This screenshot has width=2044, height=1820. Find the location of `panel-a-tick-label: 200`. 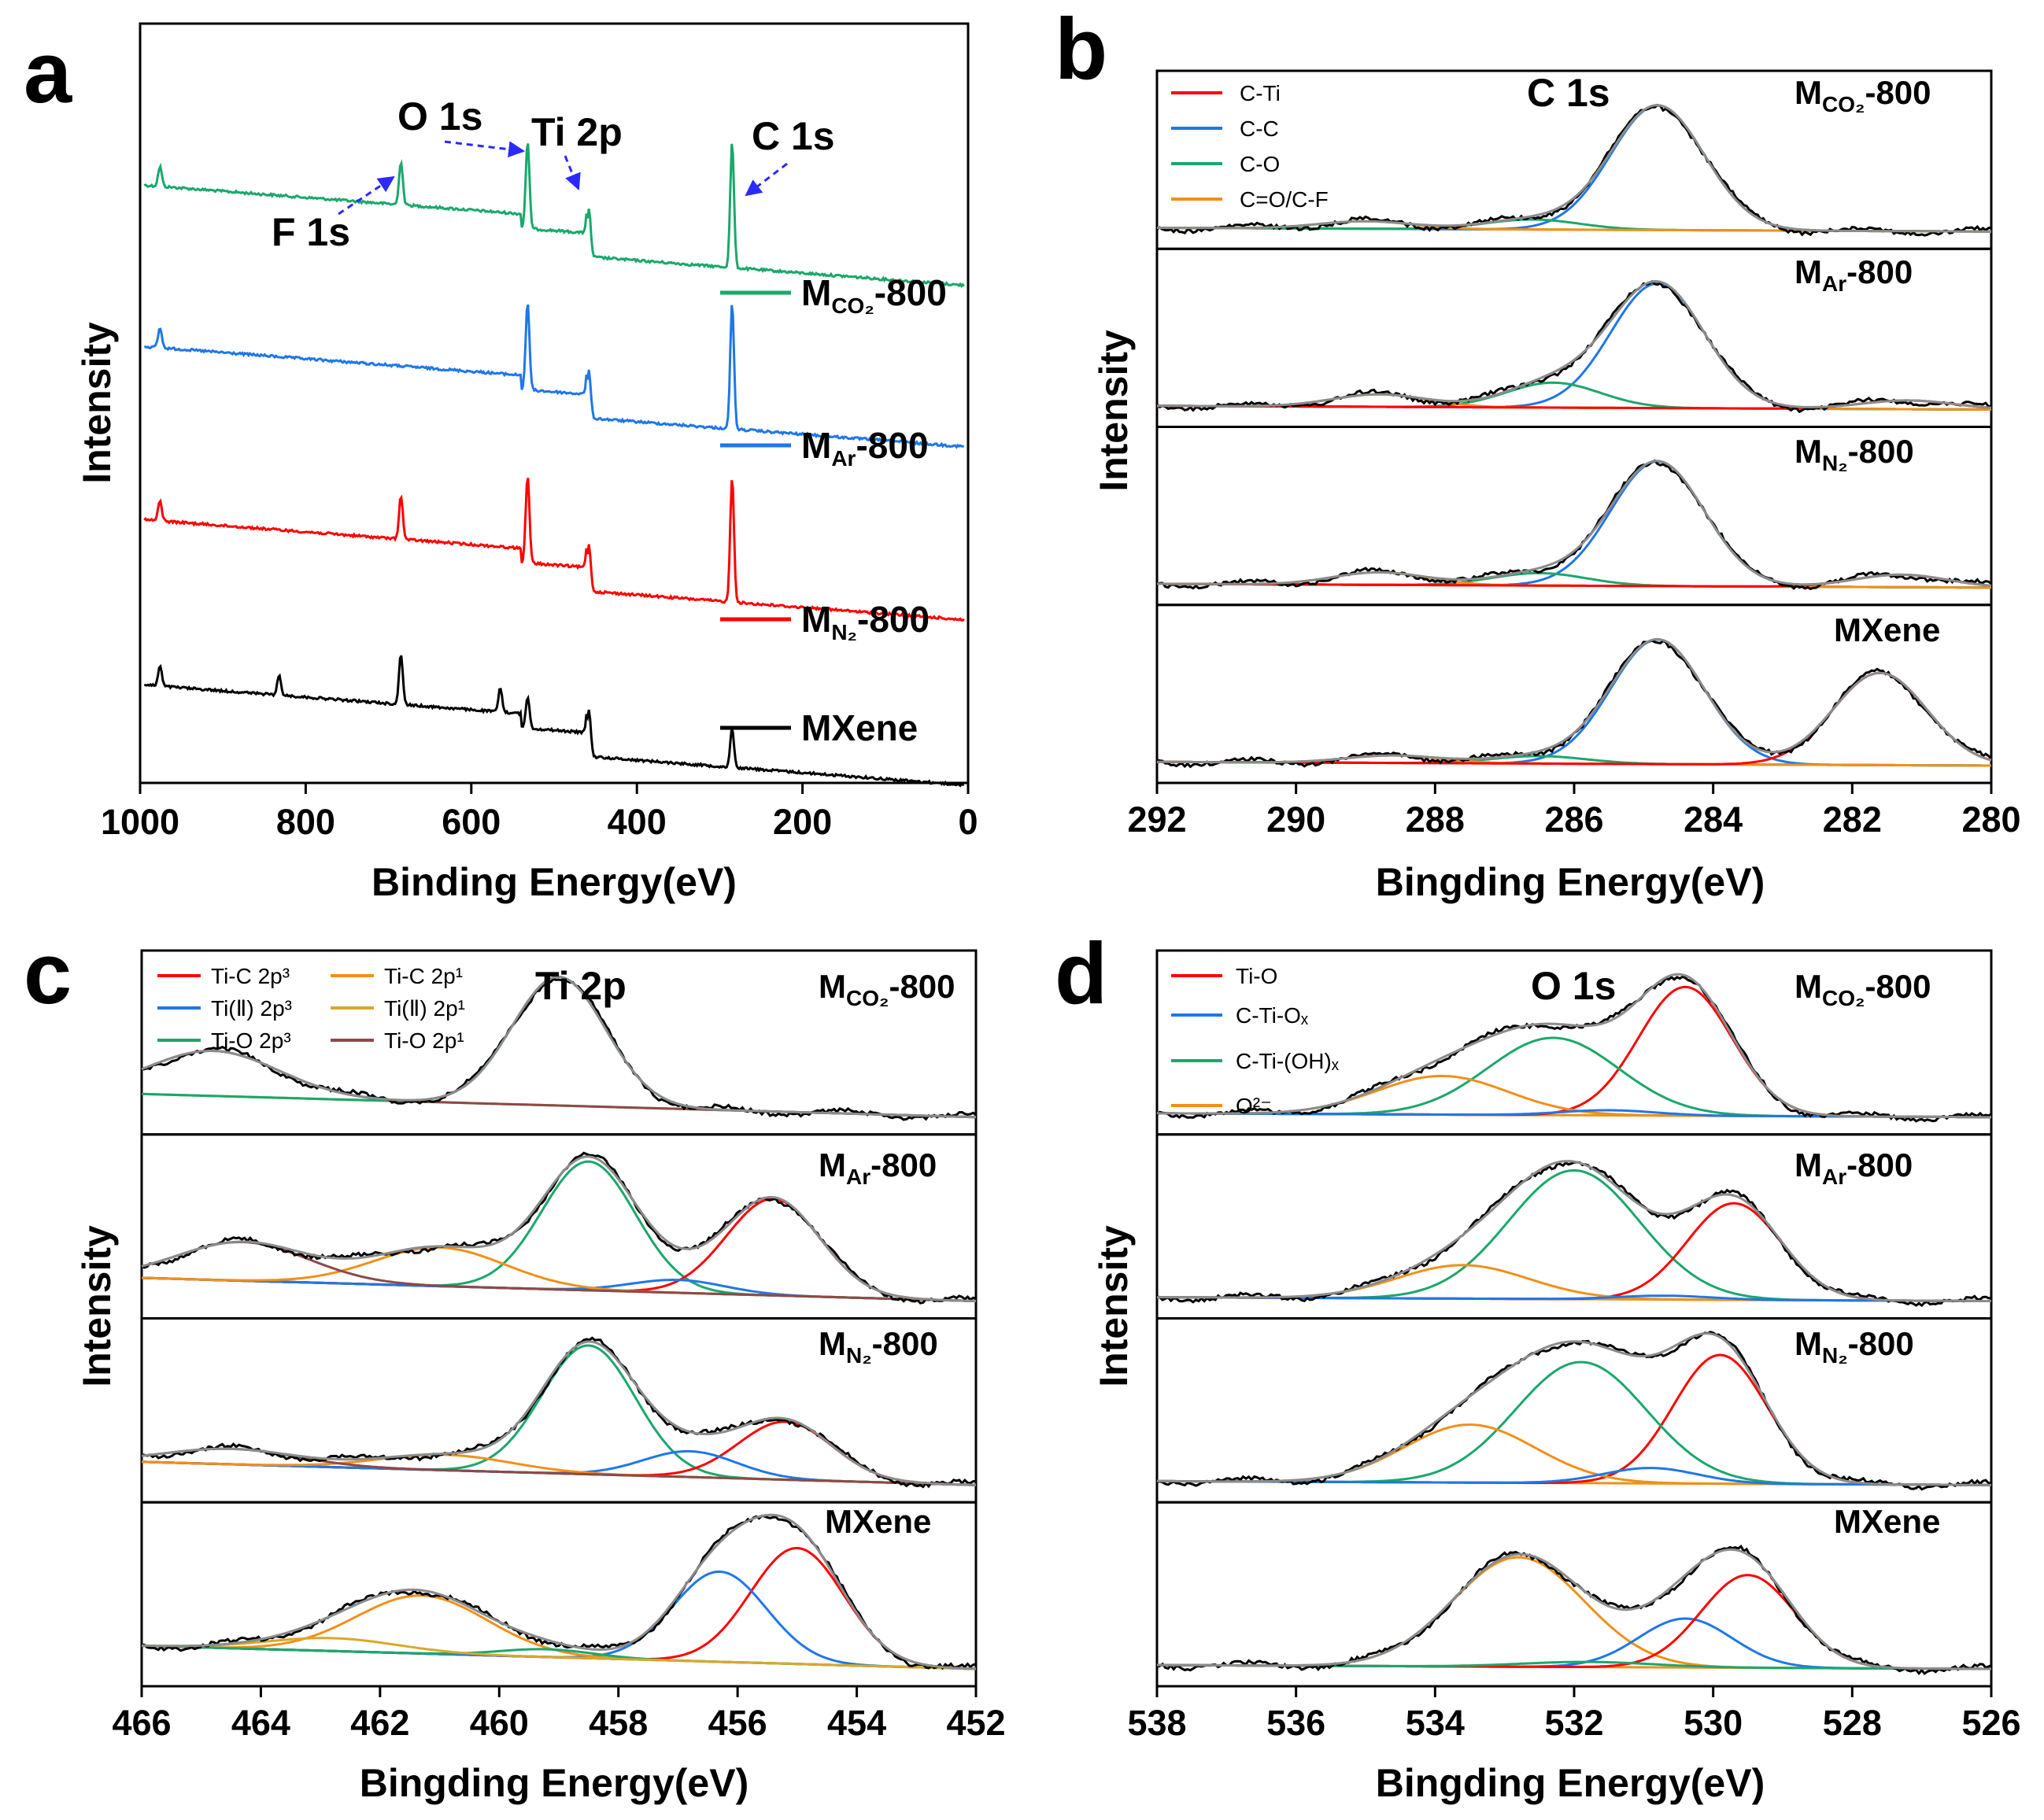

panel-a-tick-label: 200 is located at coordinates (802, 822).